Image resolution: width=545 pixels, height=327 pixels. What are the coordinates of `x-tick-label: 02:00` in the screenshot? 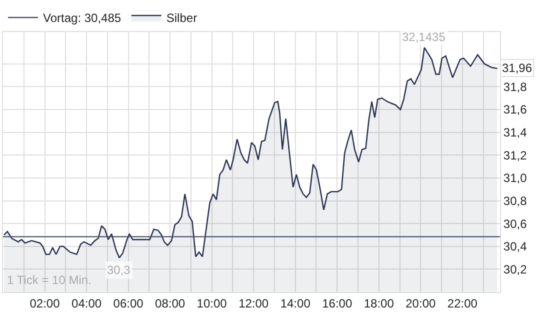 It's located at (45, 303).